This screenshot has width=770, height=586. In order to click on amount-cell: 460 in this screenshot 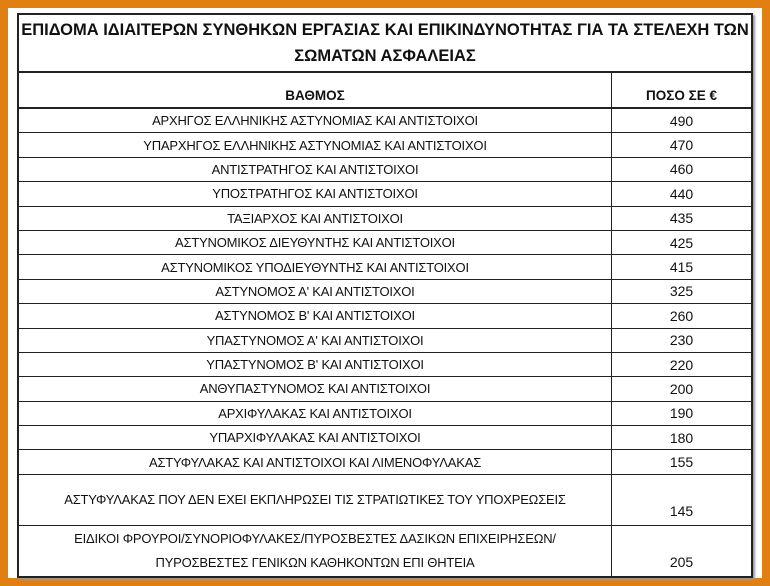, I will do `click(682, 169)`.